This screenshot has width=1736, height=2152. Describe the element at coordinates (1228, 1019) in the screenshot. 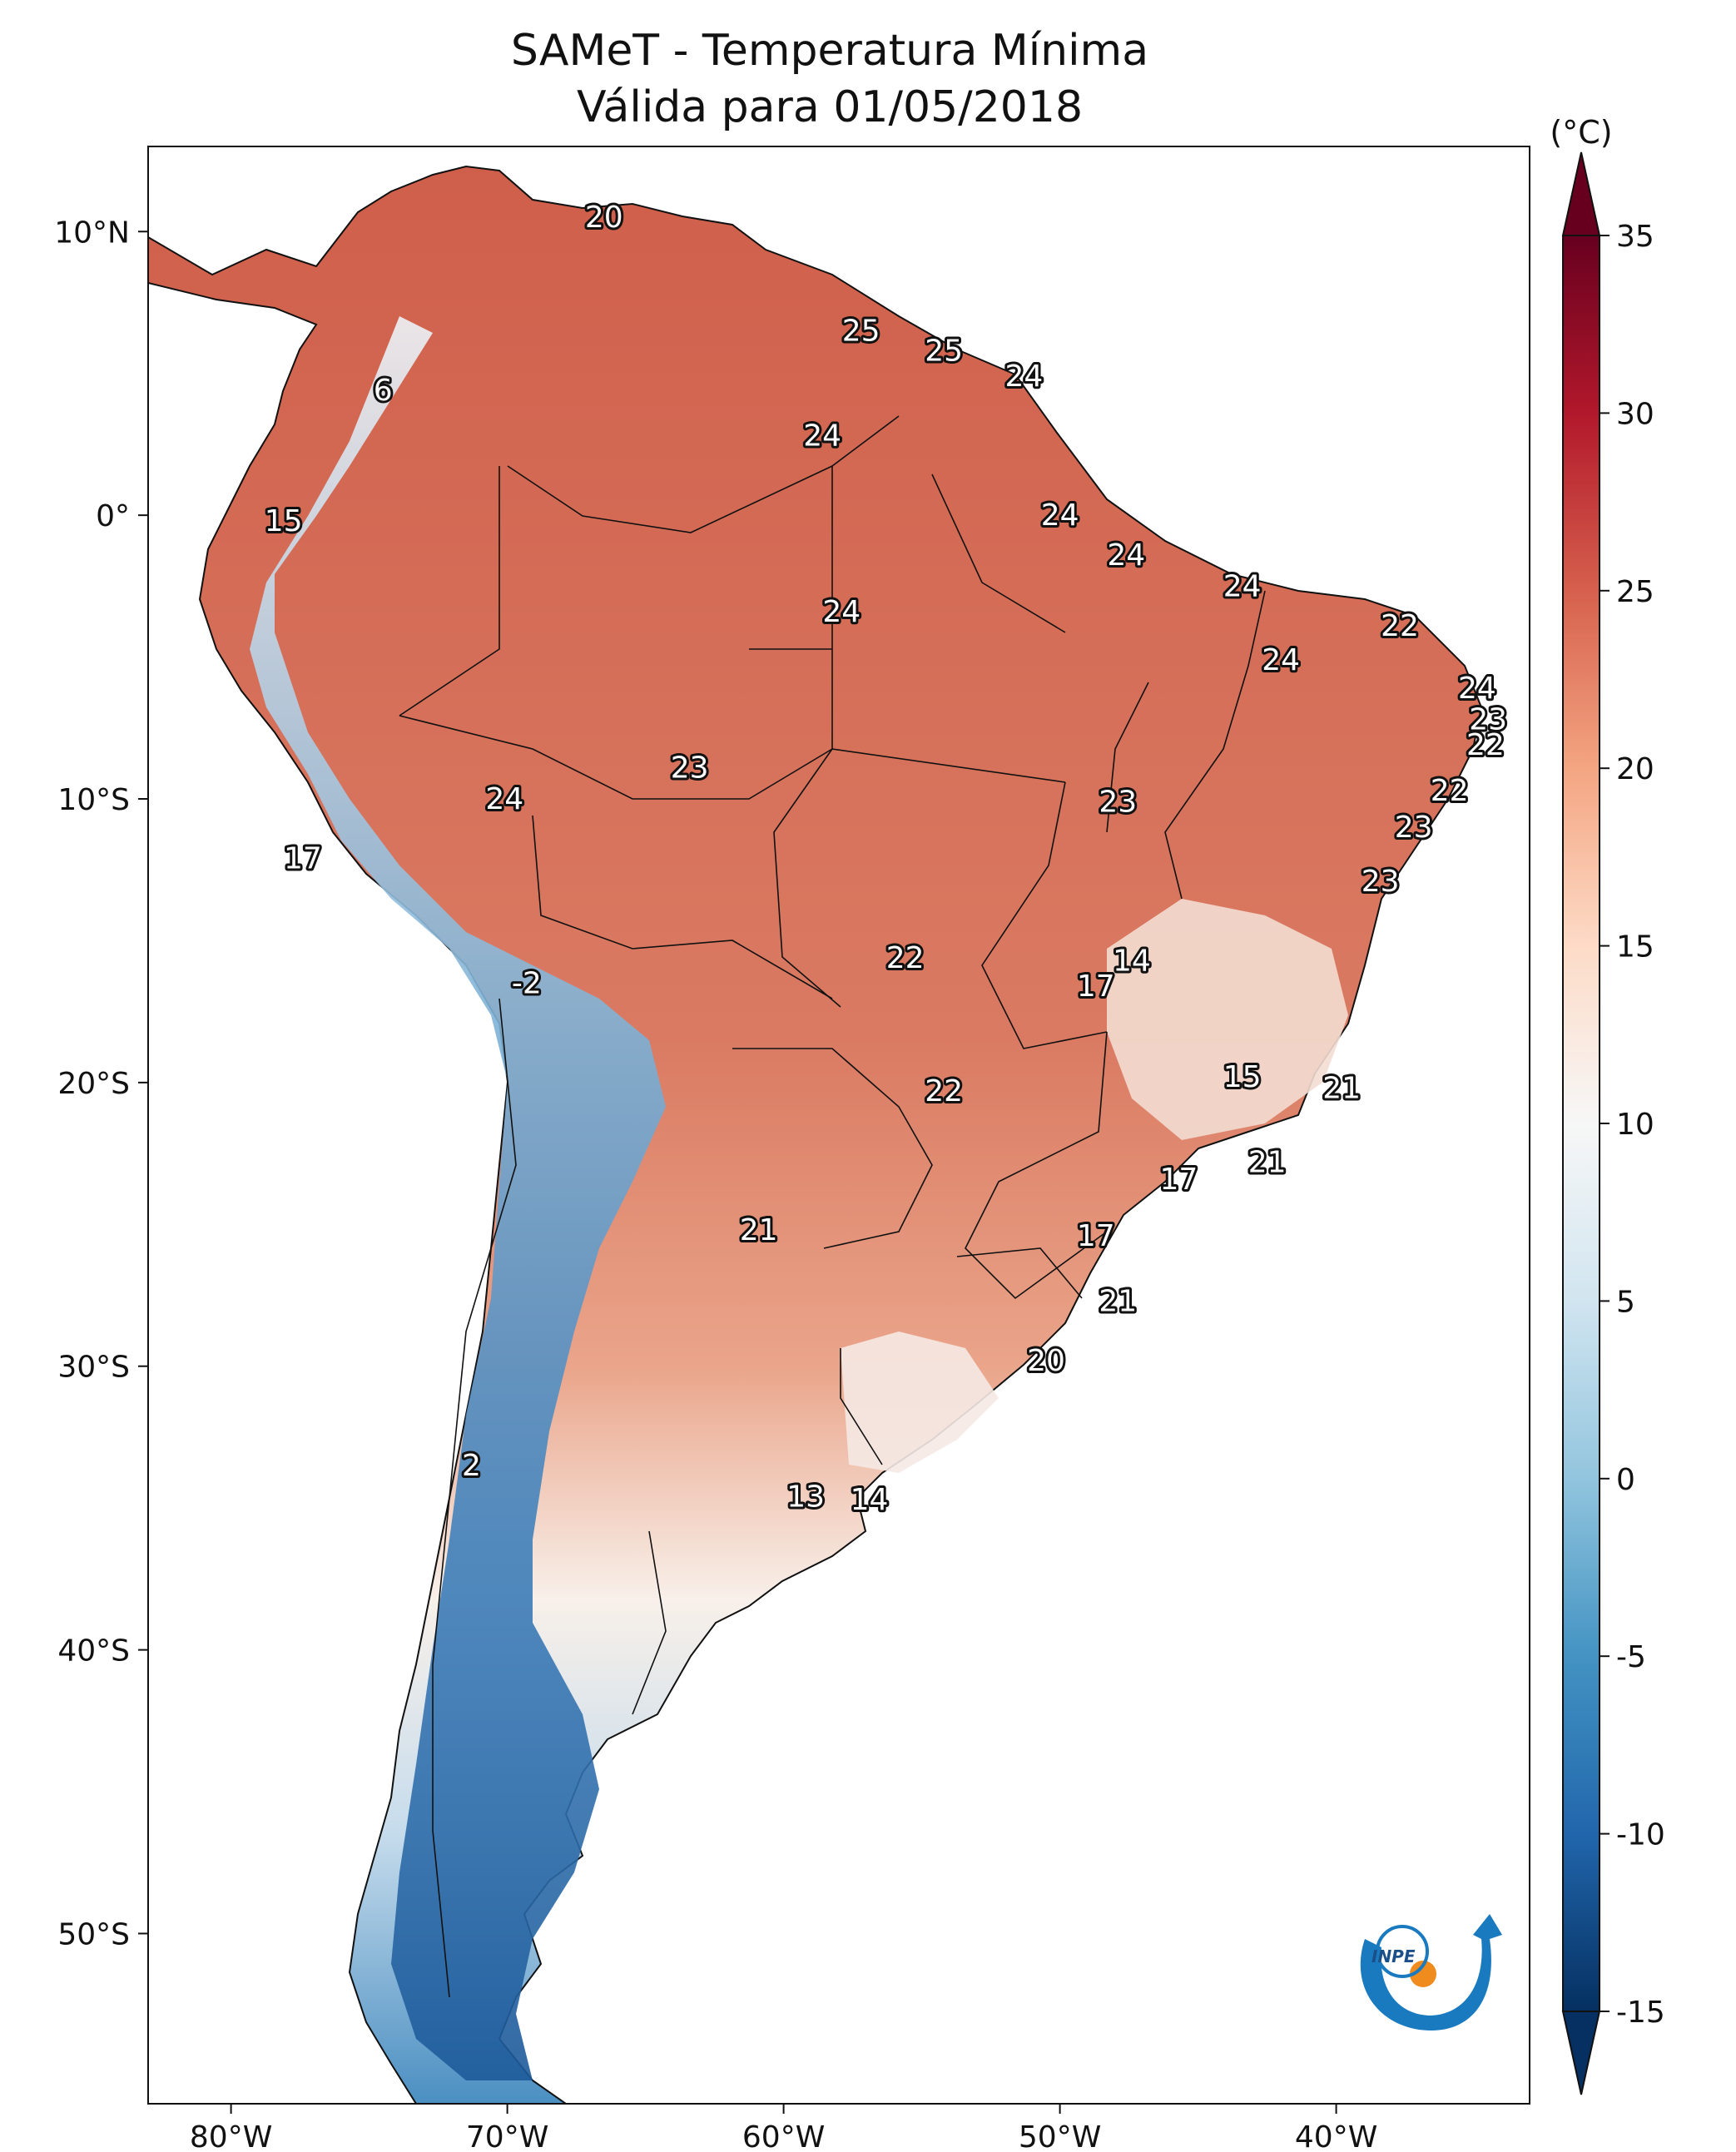

I see `brazil-southeast-cool-zone` at that location.